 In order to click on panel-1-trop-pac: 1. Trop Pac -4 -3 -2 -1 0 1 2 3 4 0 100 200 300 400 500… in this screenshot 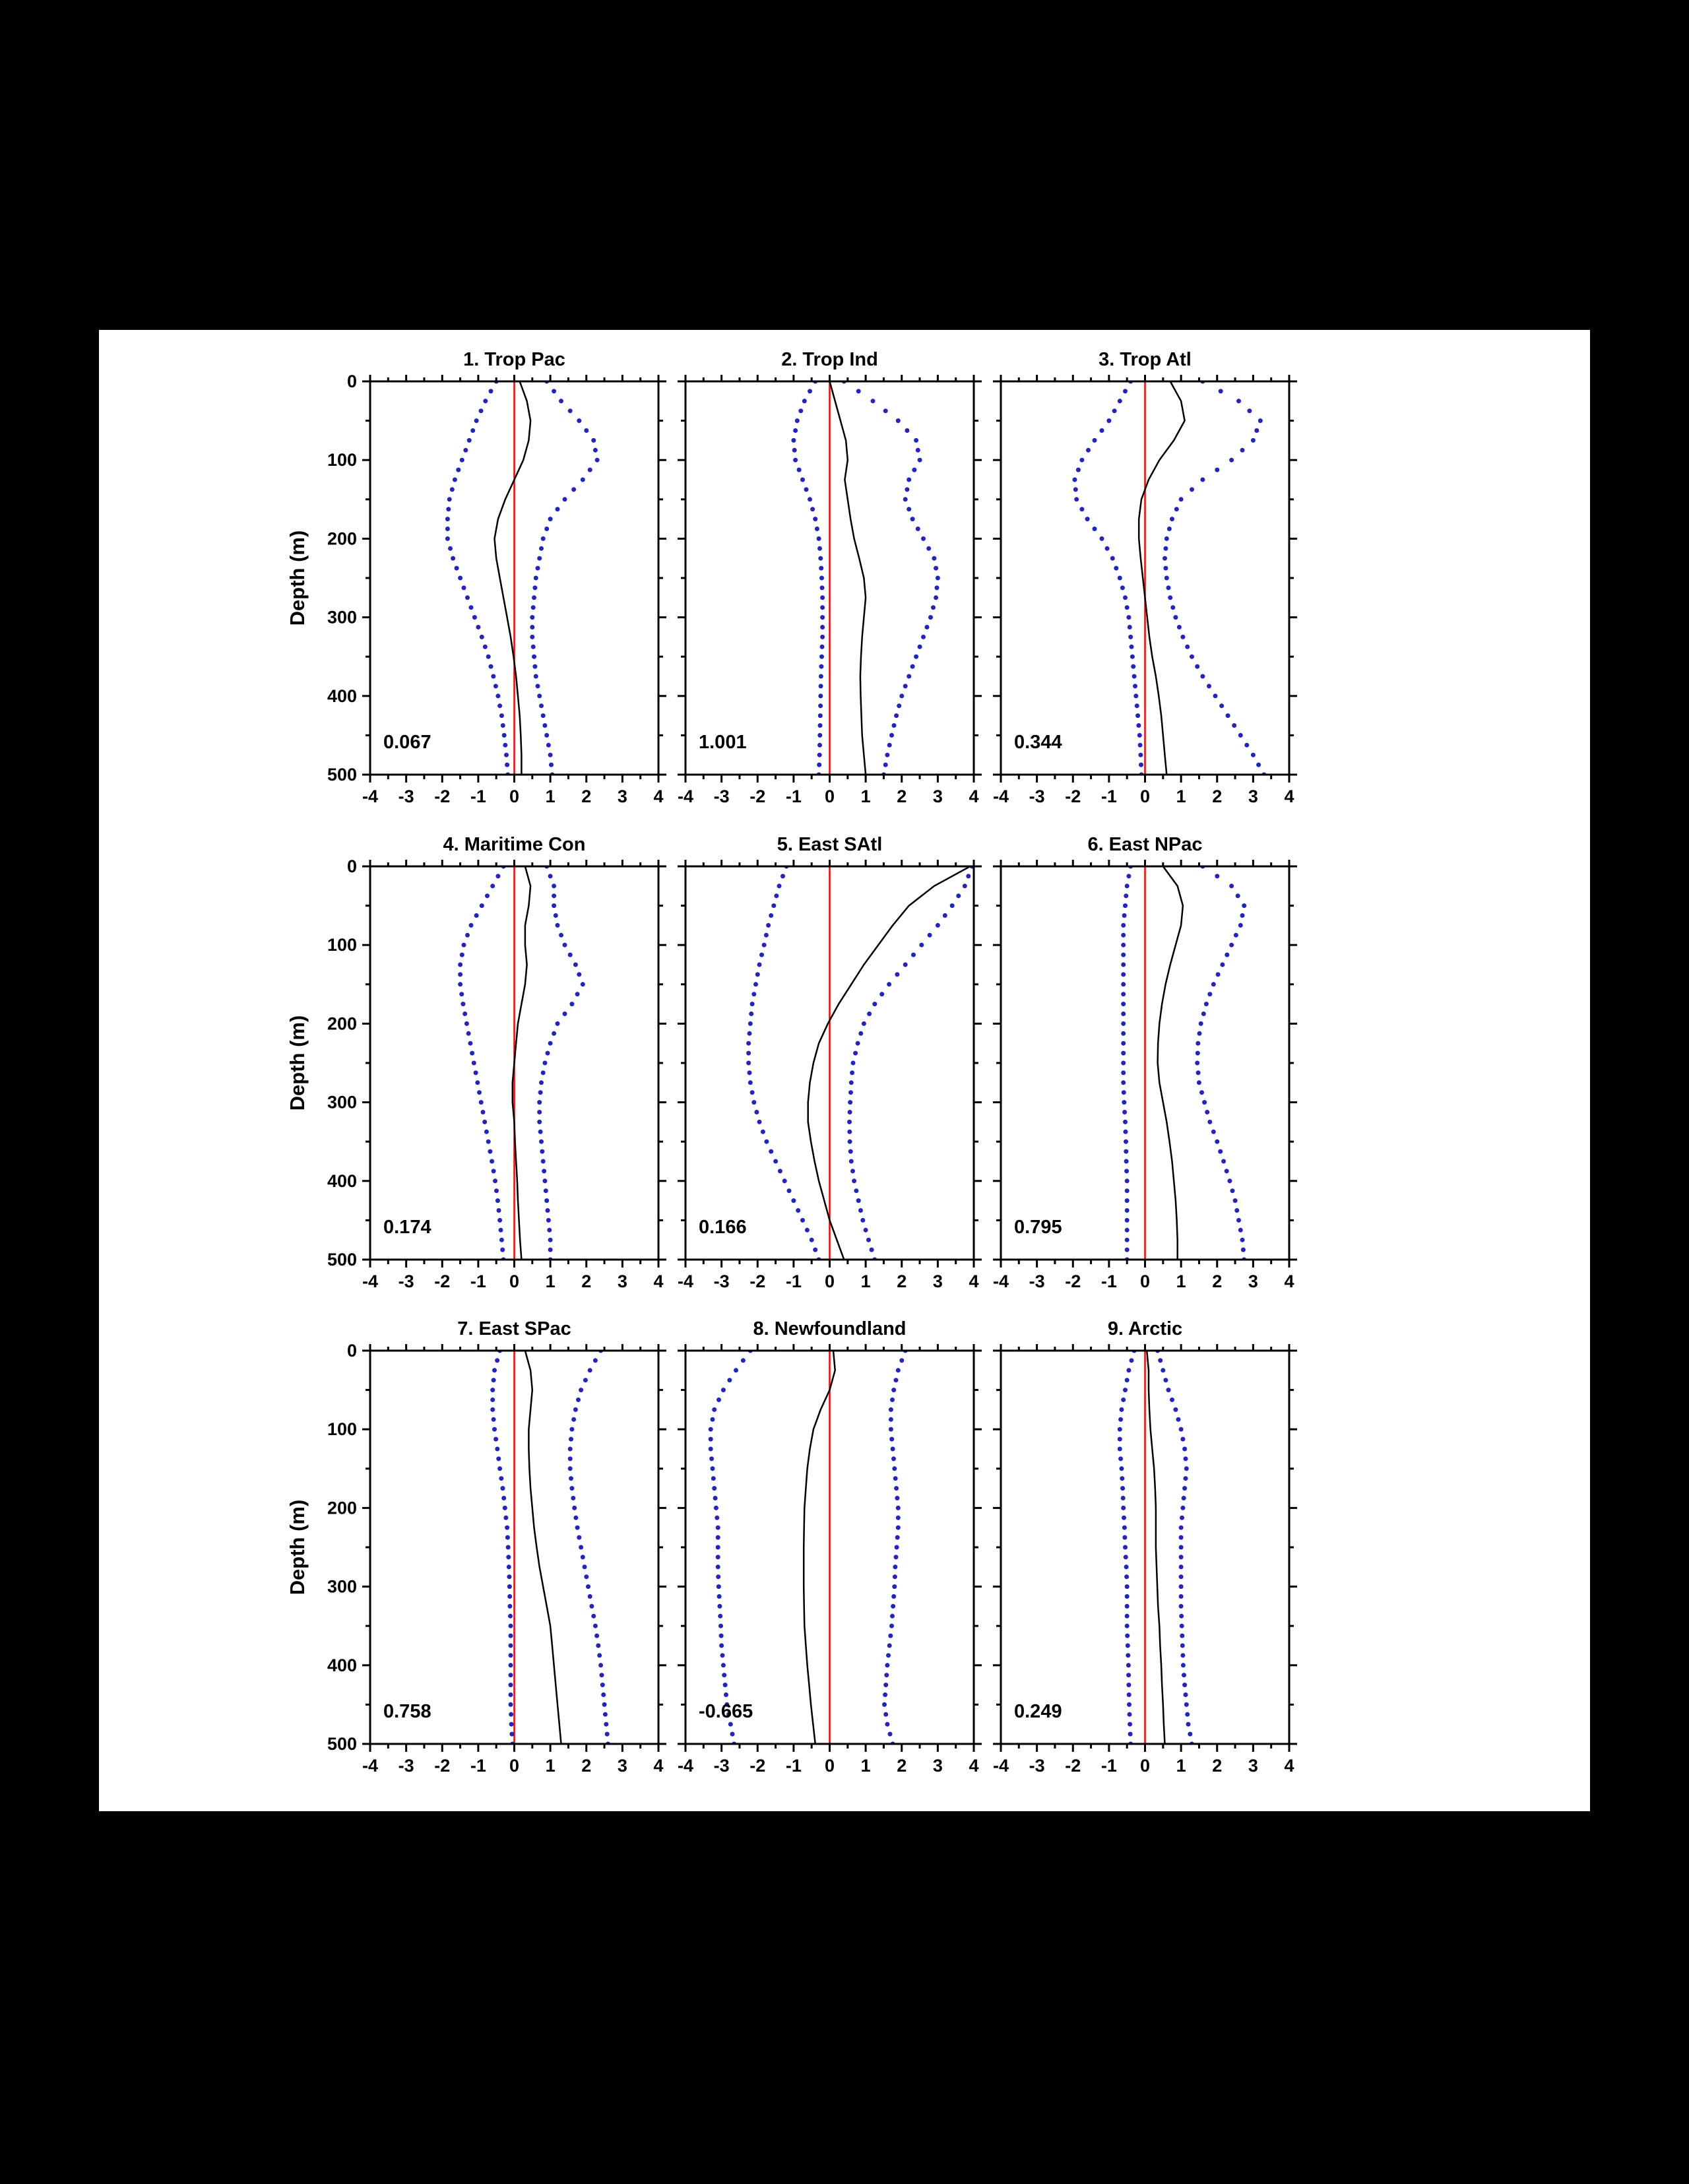, I will do `click(476, 577)`.